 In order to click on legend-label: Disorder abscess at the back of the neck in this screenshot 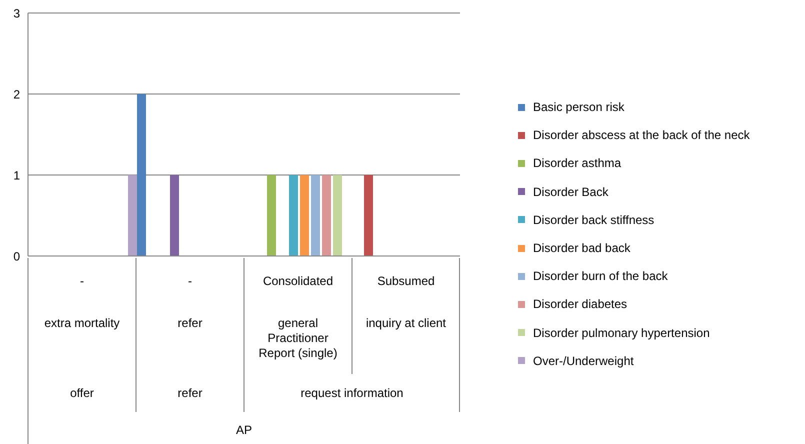, I will do `click(641, 135)`.